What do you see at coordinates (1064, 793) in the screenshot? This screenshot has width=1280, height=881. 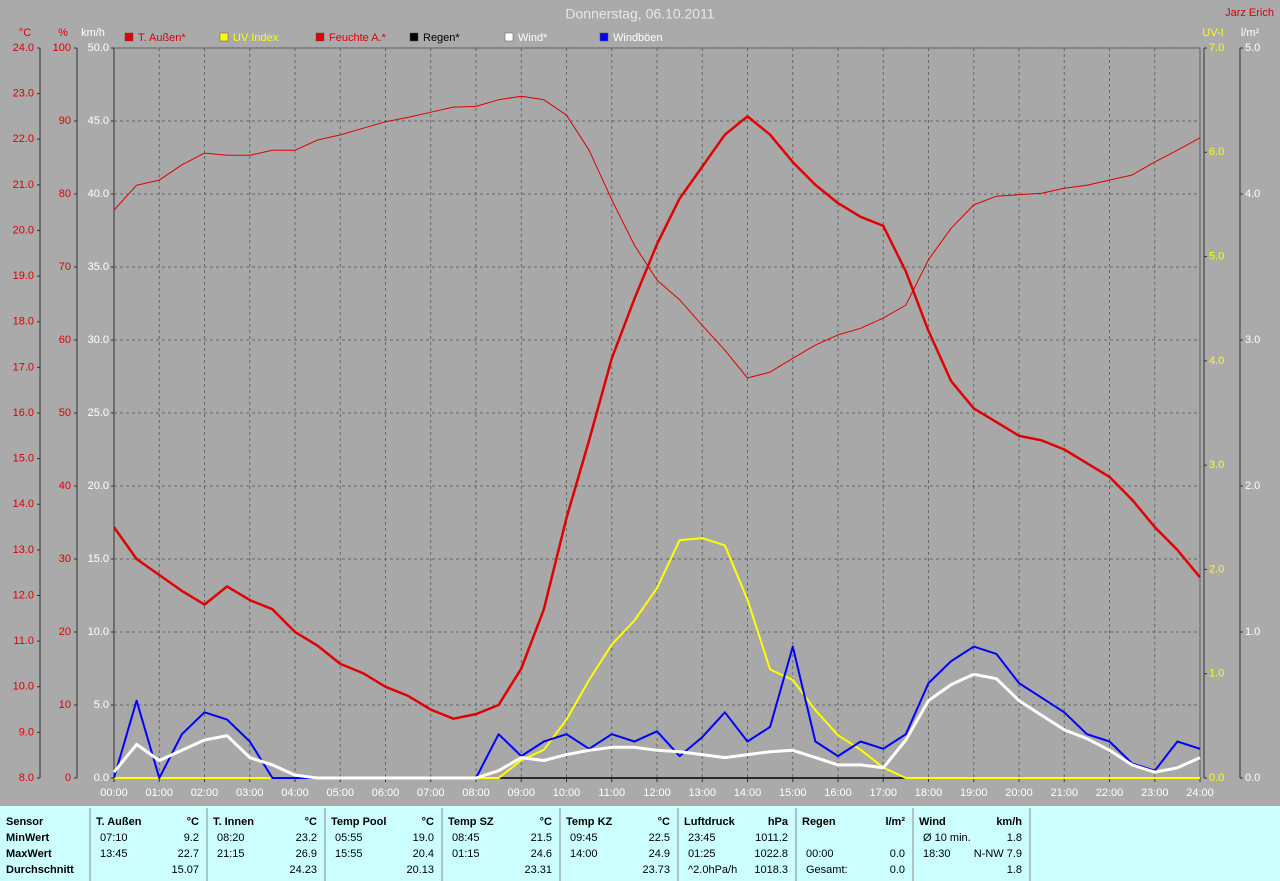 I see `x-tick-label: 21:00` at bounding box center [1064, 793].